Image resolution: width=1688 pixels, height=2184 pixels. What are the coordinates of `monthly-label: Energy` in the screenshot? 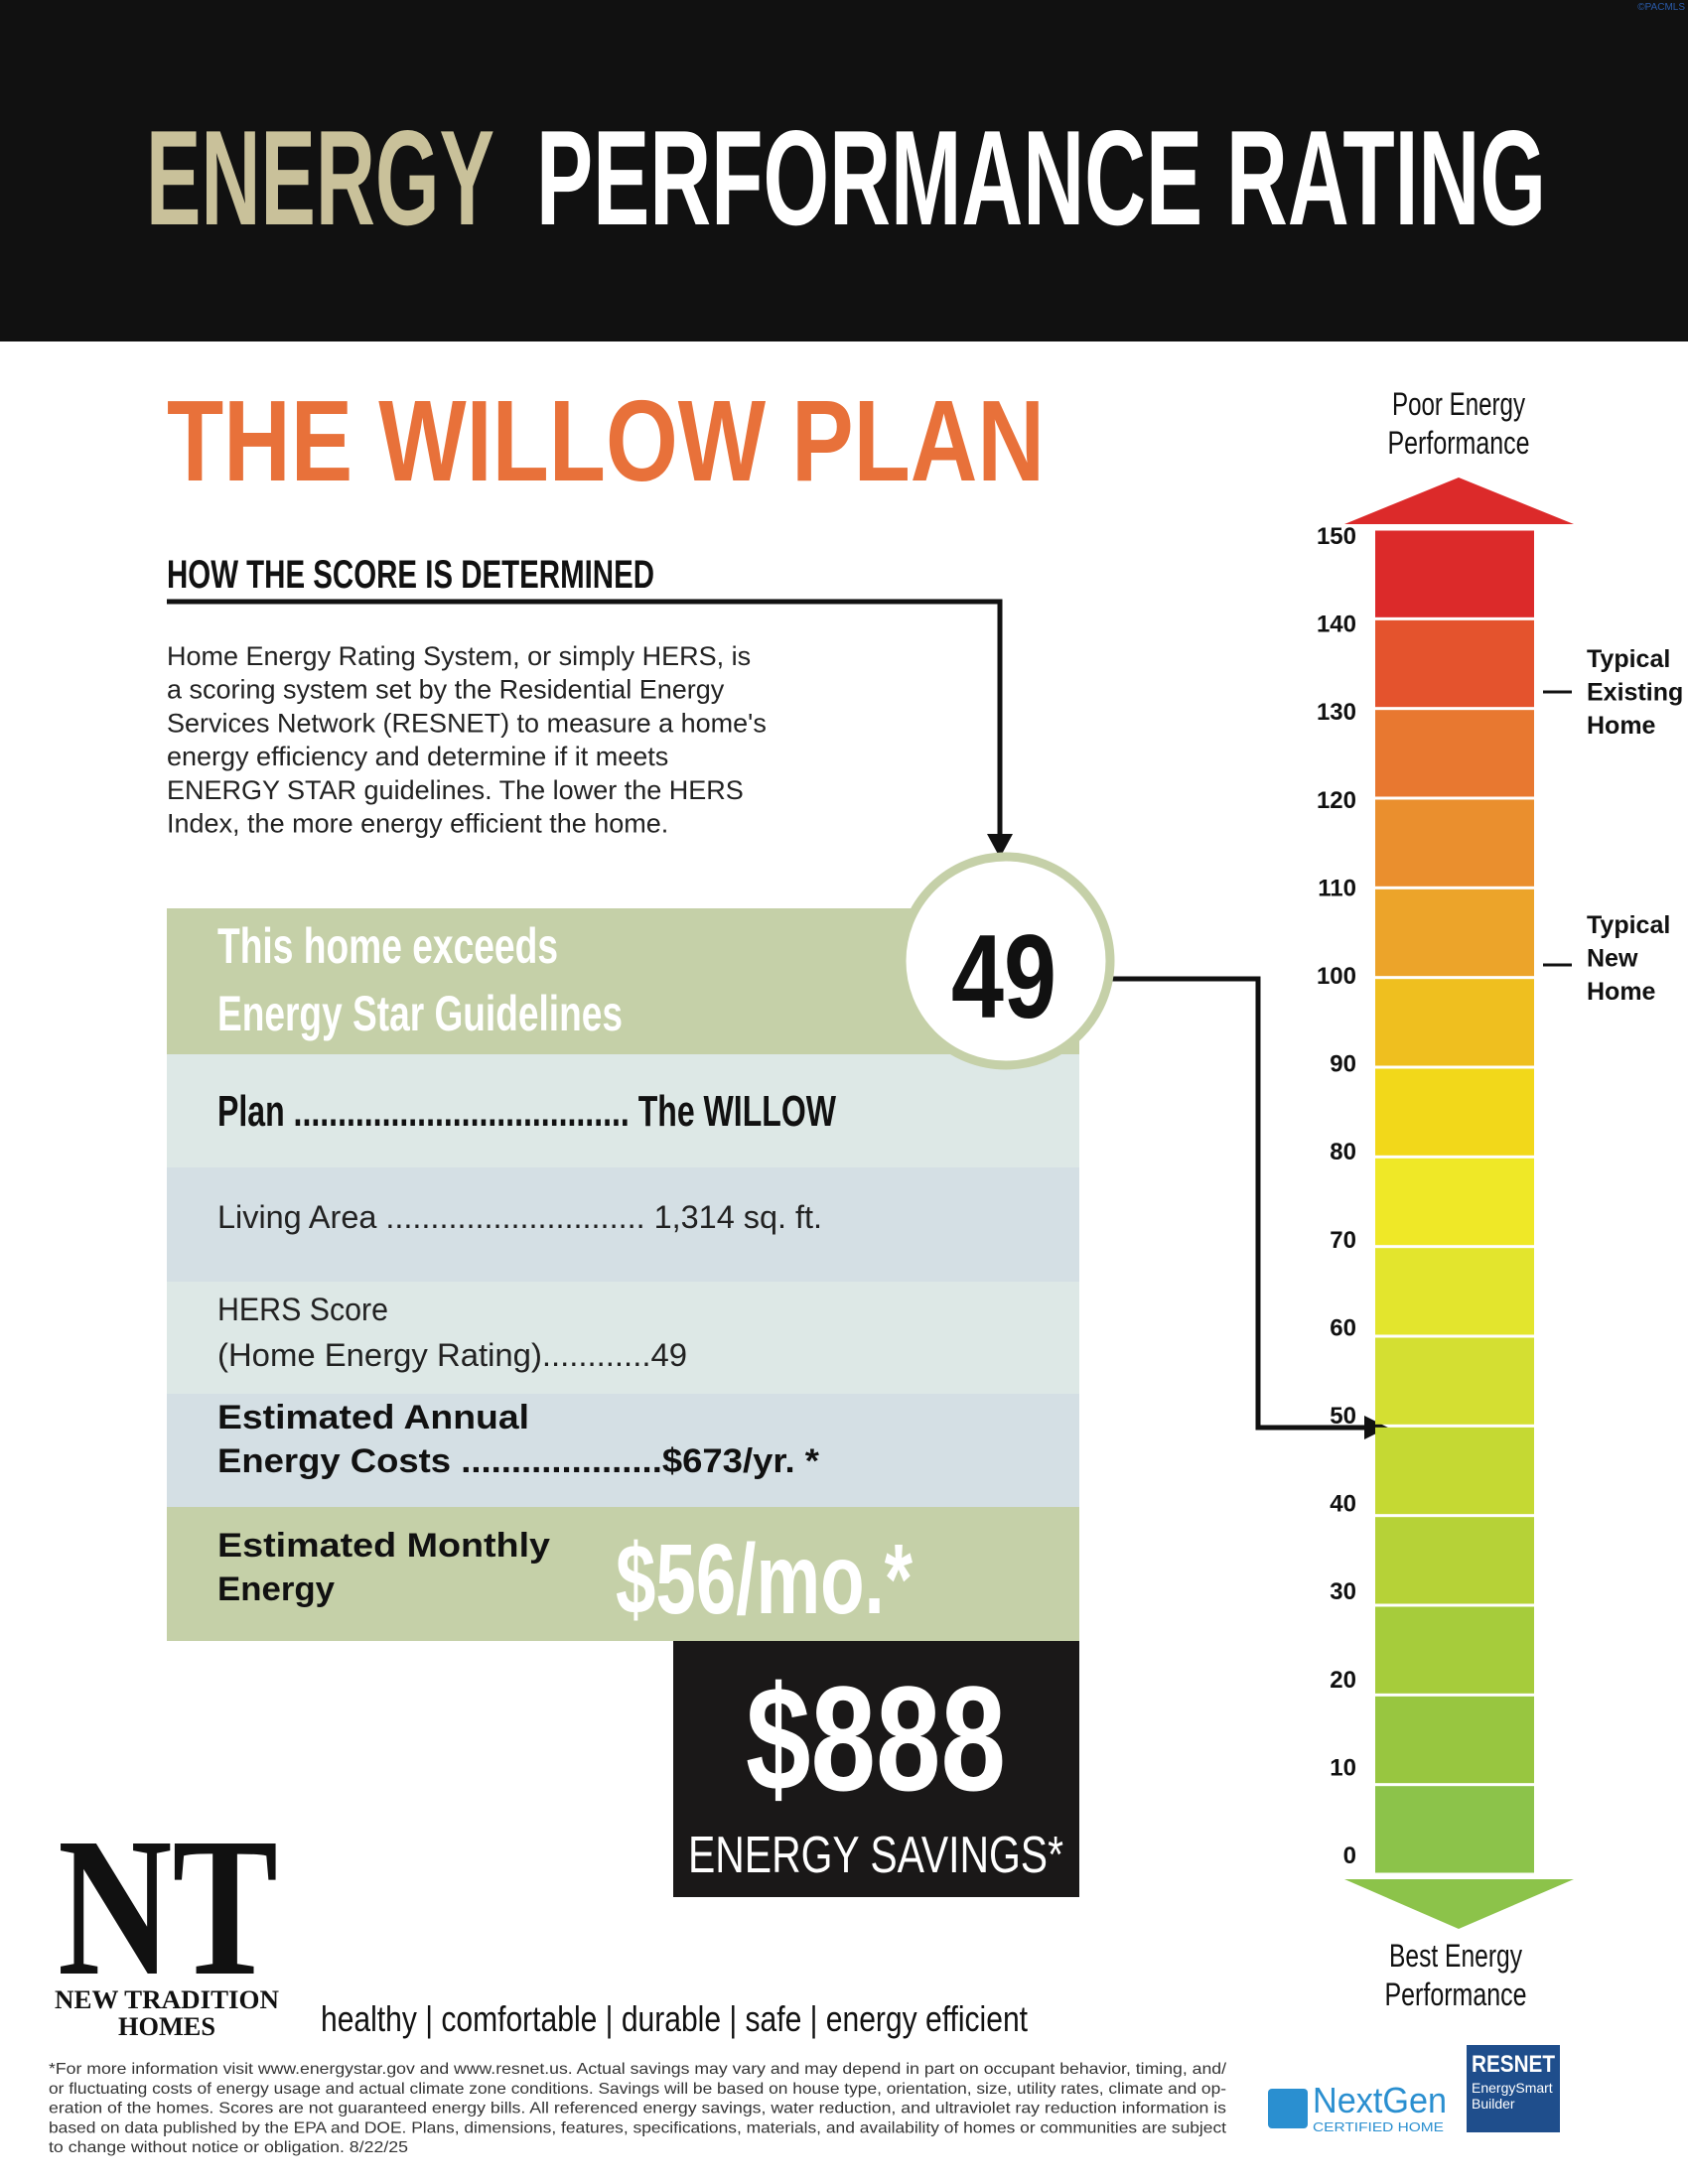 It's located at (276, 1589).